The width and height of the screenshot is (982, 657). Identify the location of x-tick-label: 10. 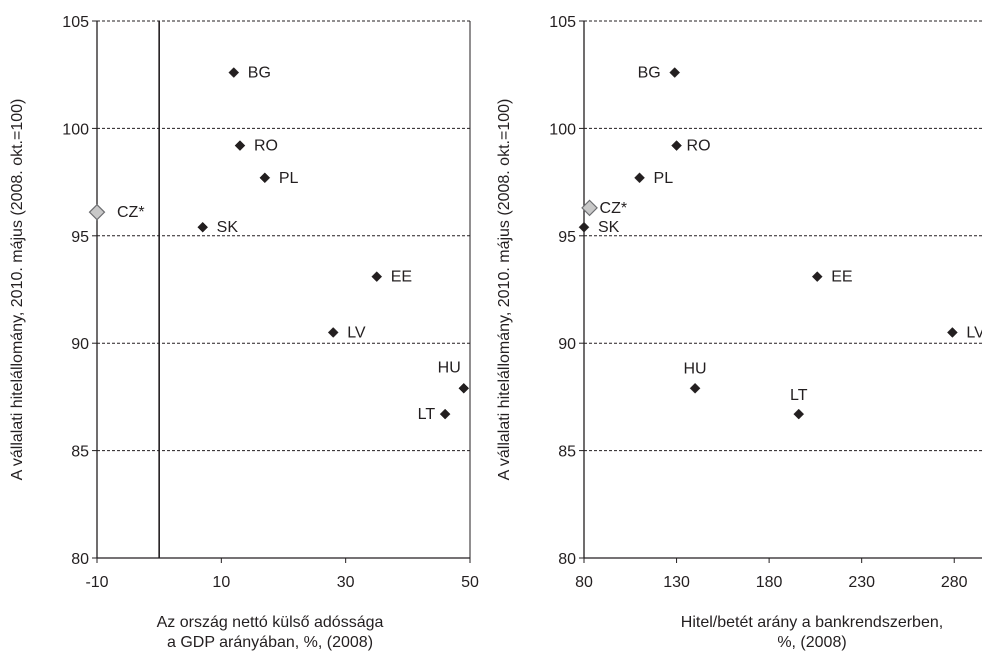
(221, 582).